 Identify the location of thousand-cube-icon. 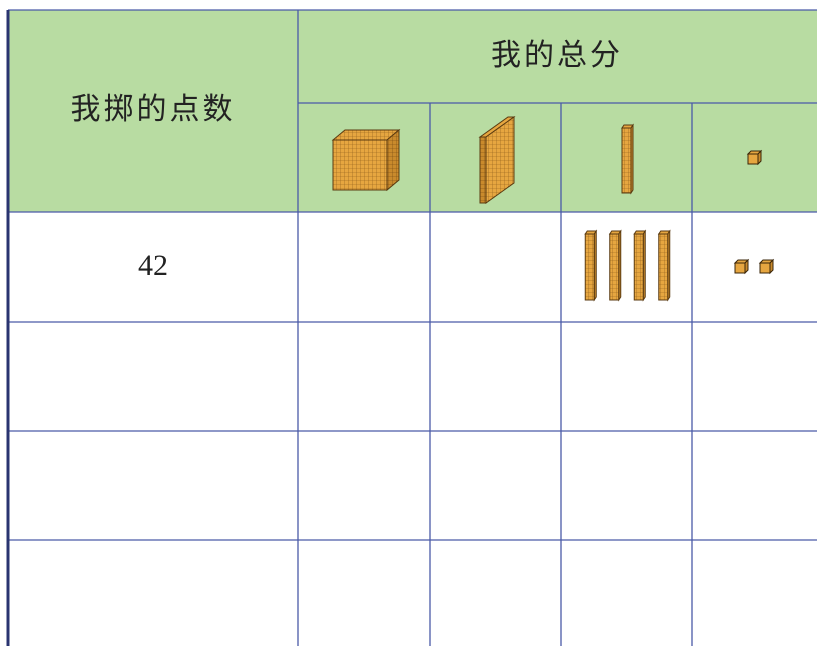
(366, 160).